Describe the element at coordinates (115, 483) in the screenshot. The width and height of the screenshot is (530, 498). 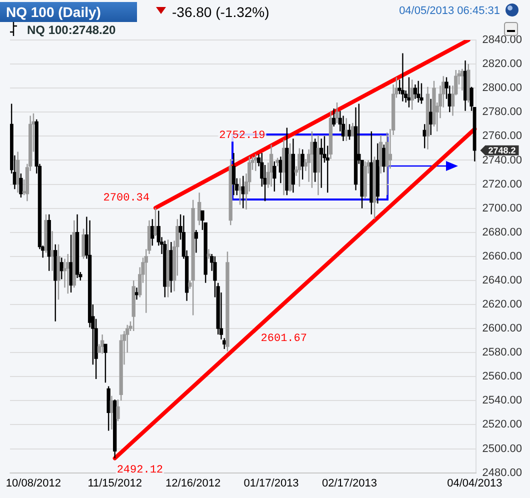
I see `x-tick-label: 11/15/2012` at that location.